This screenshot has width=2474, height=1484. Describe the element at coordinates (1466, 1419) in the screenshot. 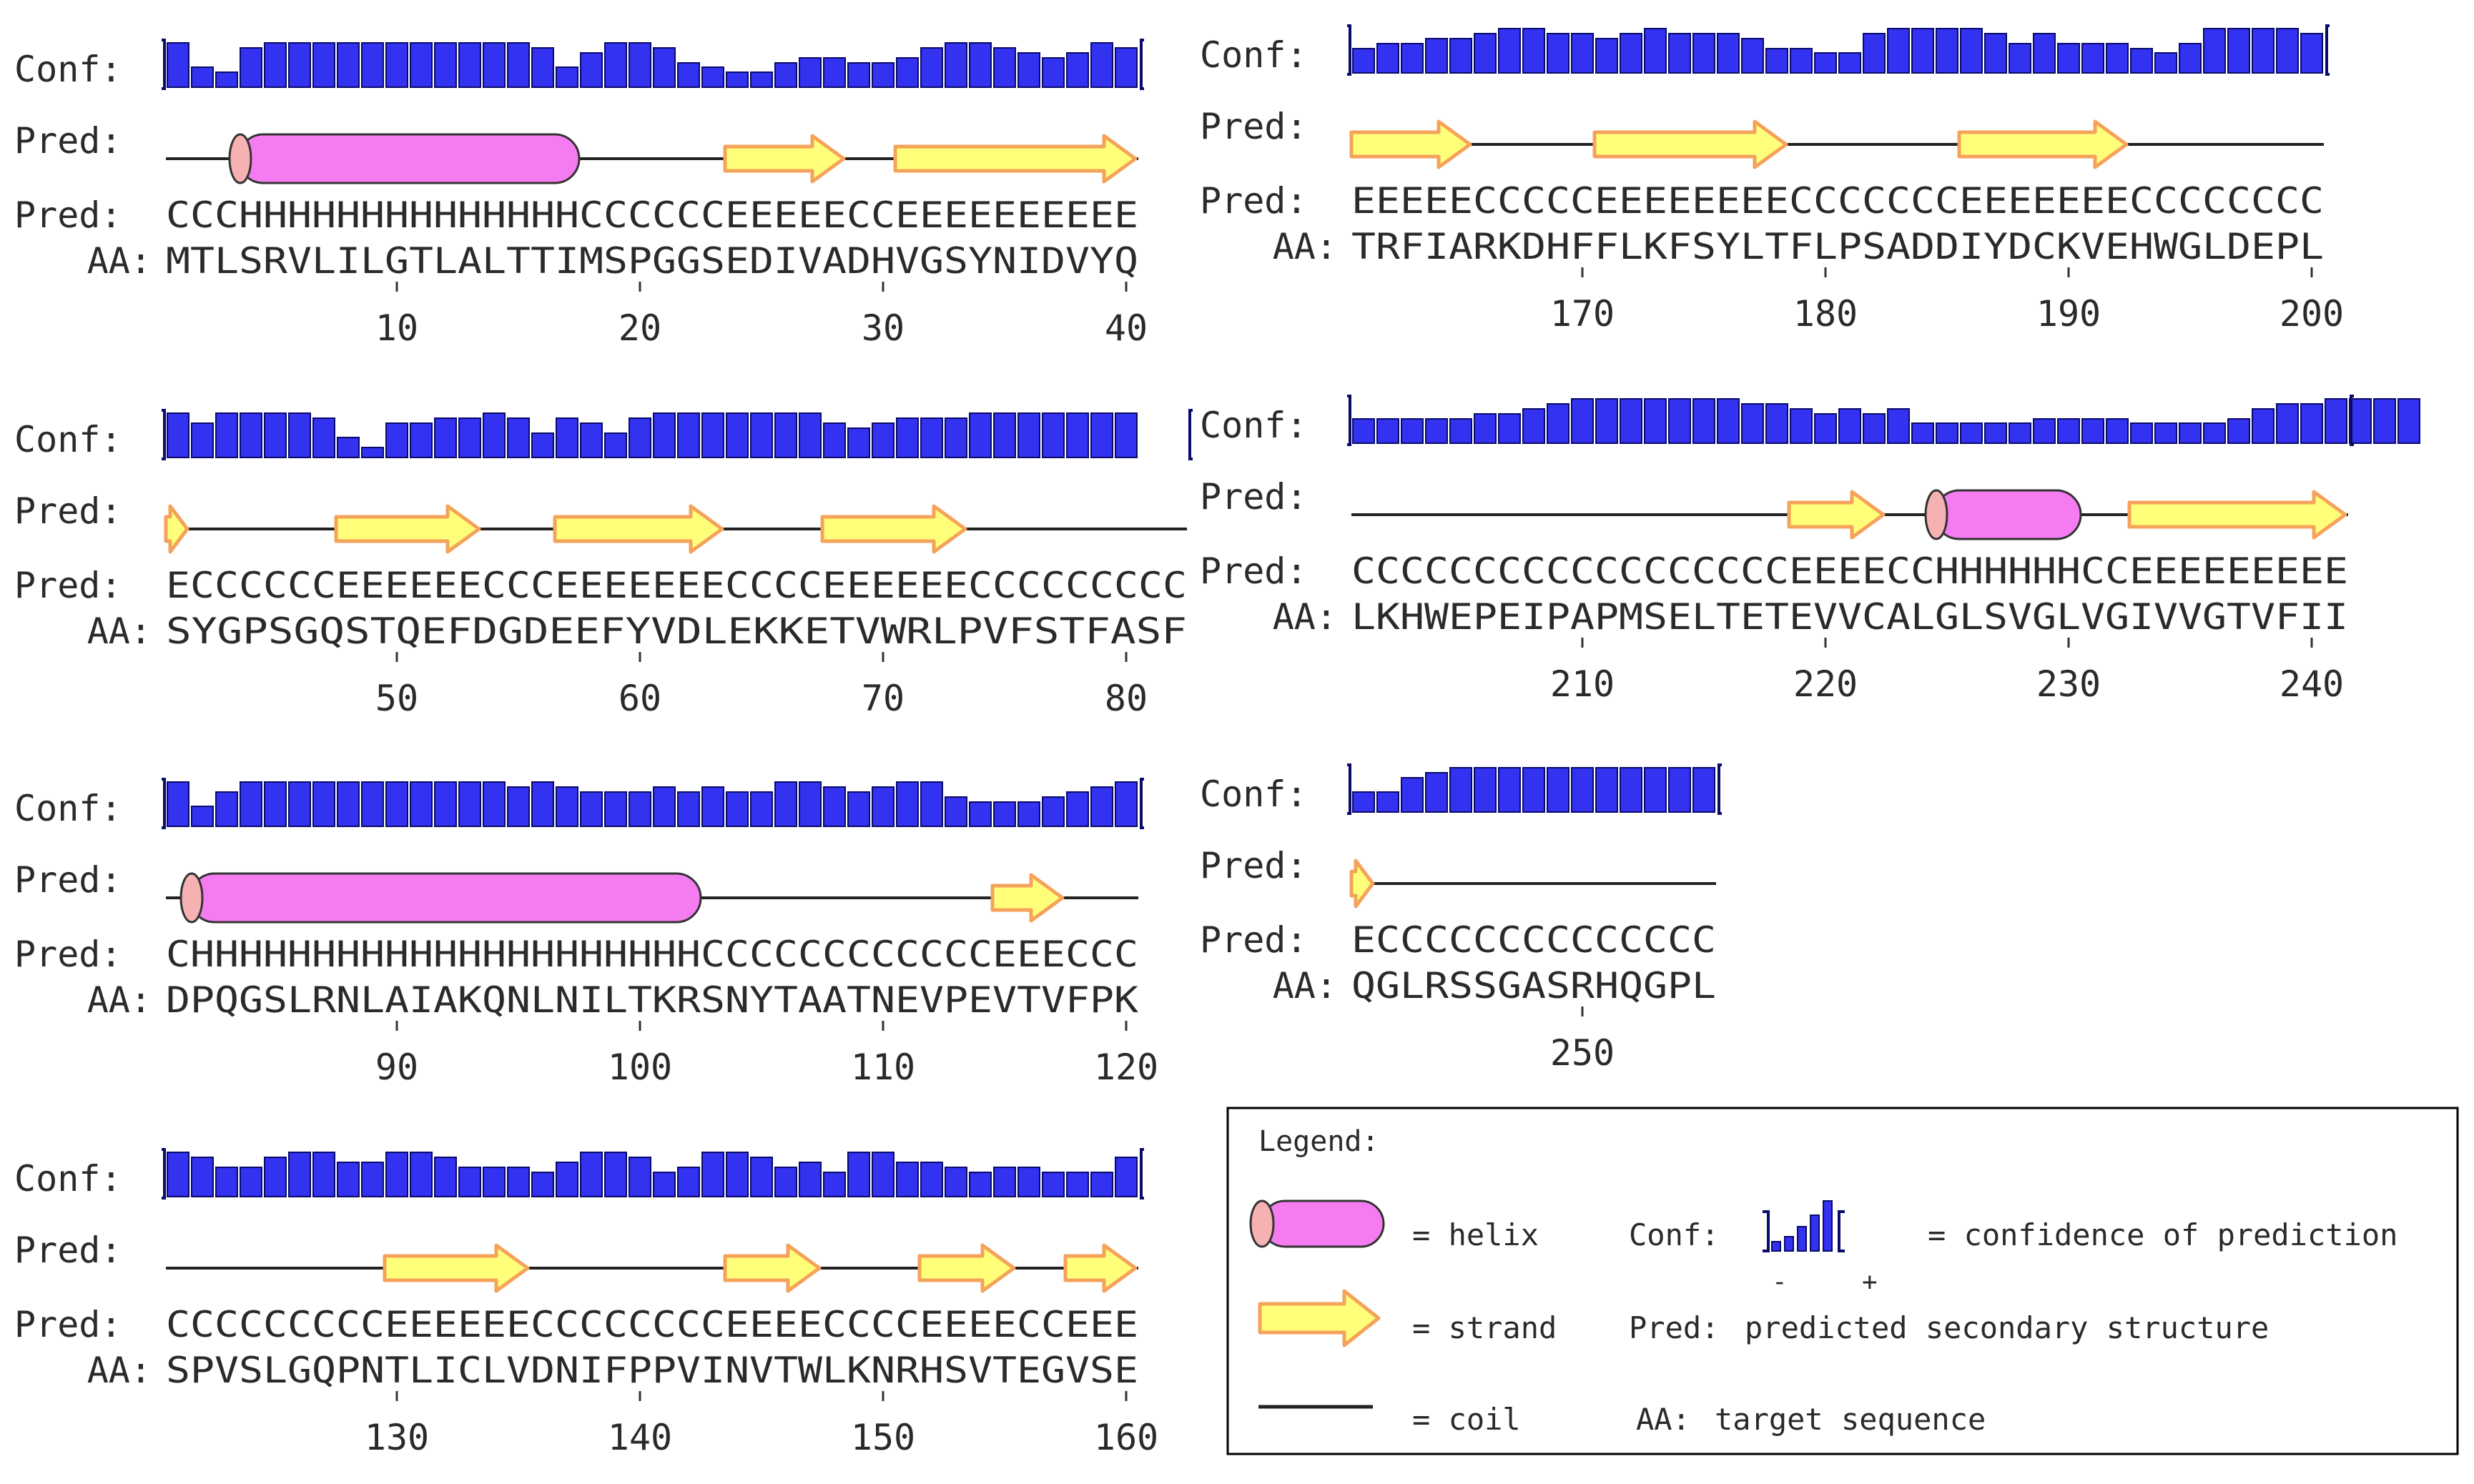

I see `legend-coil-label: = coil` at that location.